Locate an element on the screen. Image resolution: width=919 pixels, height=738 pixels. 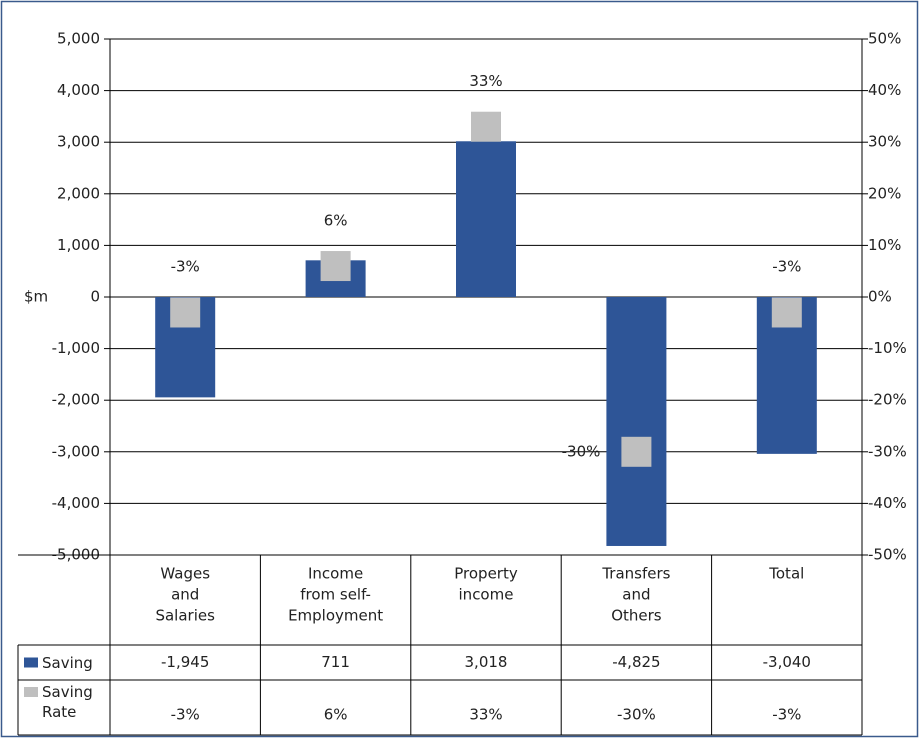
y2-tick-label: 40% is located at coordinates (884, 90).